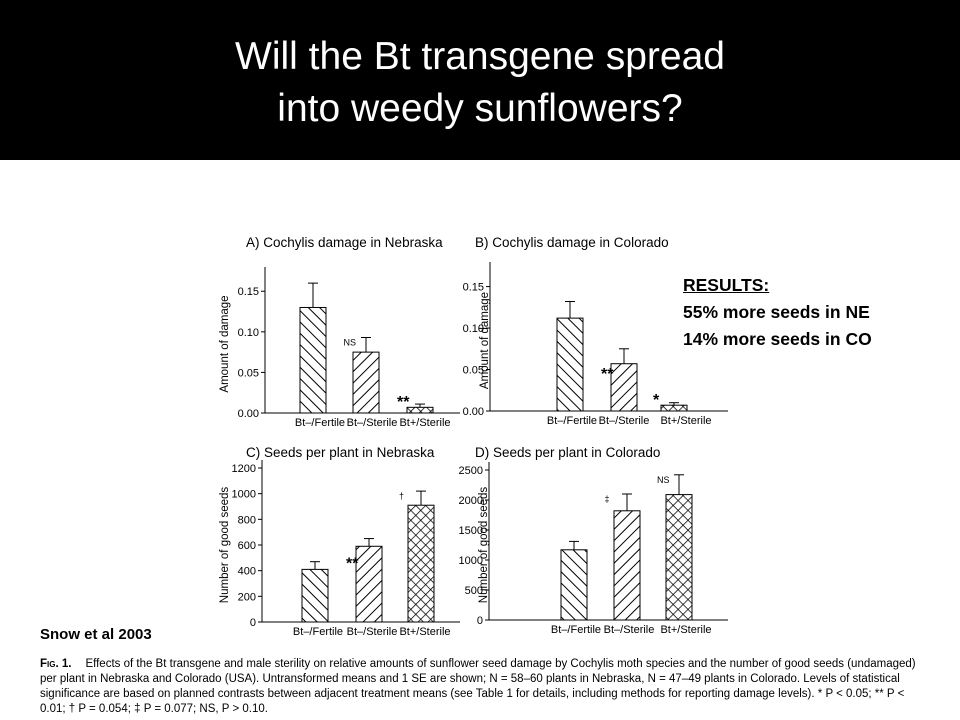 The height and width of the screenshot is (720, 960). What do you see at coordinates (656, 400) in the screenshot?
I see `panel-b-significance-mark: *` at bounding box center [656, 400].